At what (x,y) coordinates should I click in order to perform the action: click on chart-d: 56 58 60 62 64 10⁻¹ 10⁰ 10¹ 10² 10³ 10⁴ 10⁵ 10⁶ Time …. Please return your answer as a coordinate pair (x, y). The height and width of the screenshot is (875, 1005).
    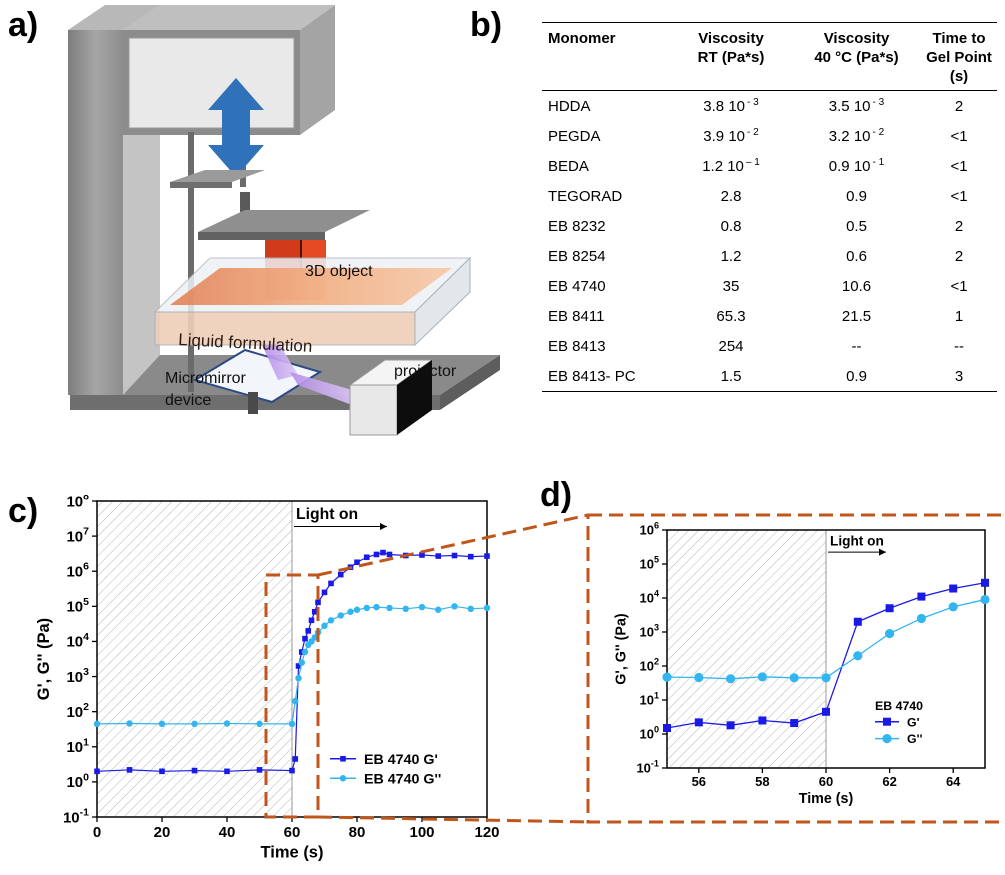
    Looking at the image, I should click on (801, 664).